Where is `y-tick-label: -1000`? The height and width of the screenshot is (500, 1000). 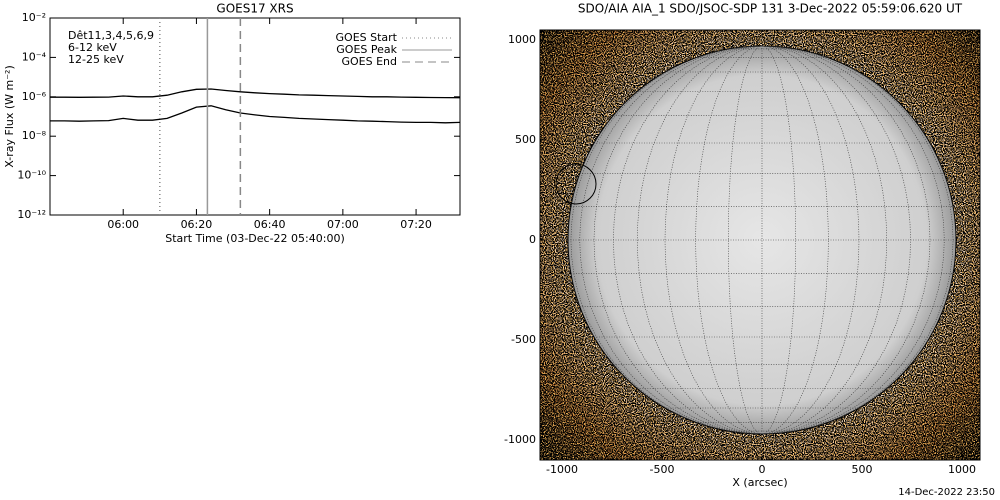 y-tick-label: -1000 is located at coordinates (520, 439).